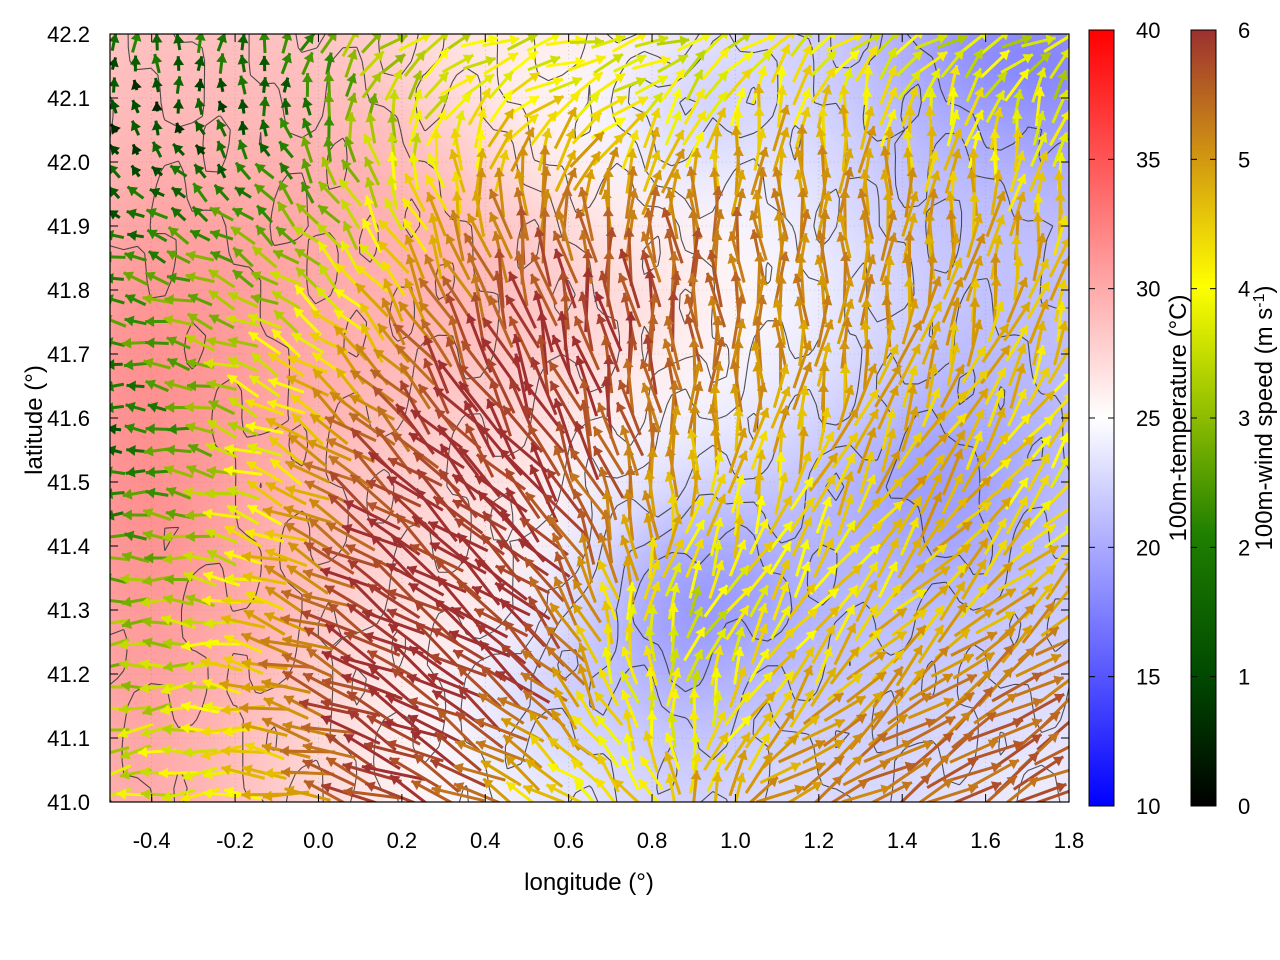 The height and width of the screenshot is (960, 1280). What do you see at coordinates (1148, 159) in the screenshot?
I see `colorbar-tick-label: 35` at bounding box center [1148, 159].